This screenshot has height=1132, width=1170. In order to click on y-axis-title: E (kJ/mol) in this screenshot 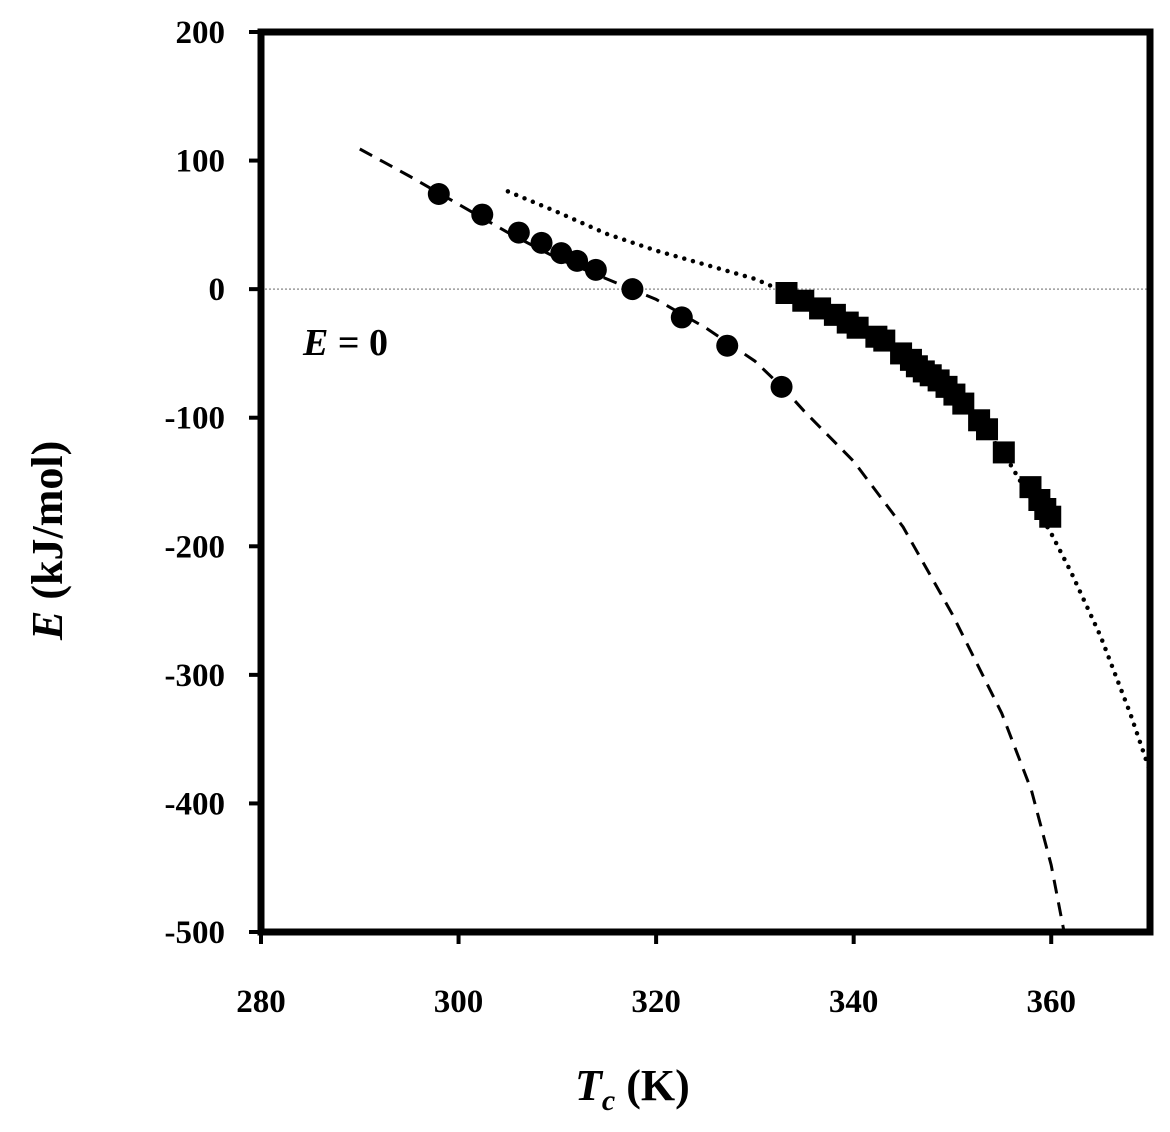, I will do `click(47, 541)`.